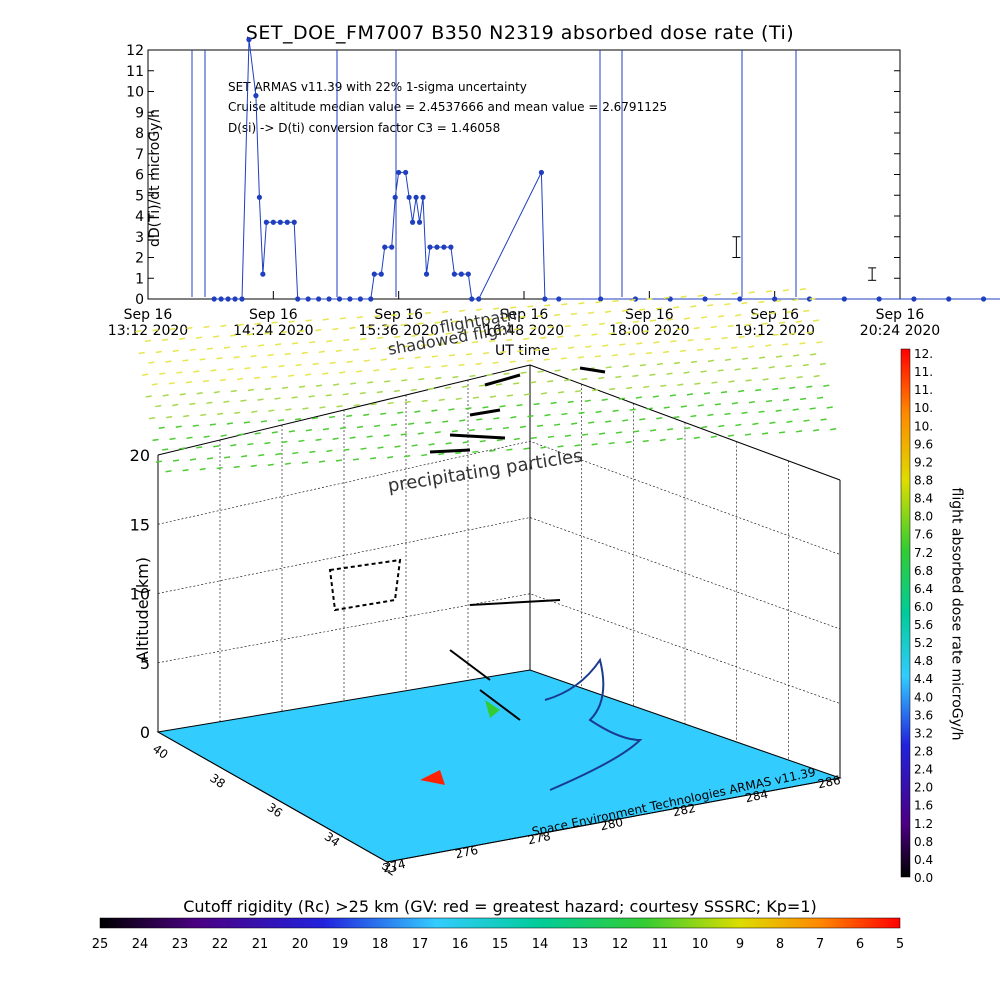 This screenshot has width=1000, height=1000. Describe the element at coordinates (593, 724) in the screenshot. I see `coastline` at that location.